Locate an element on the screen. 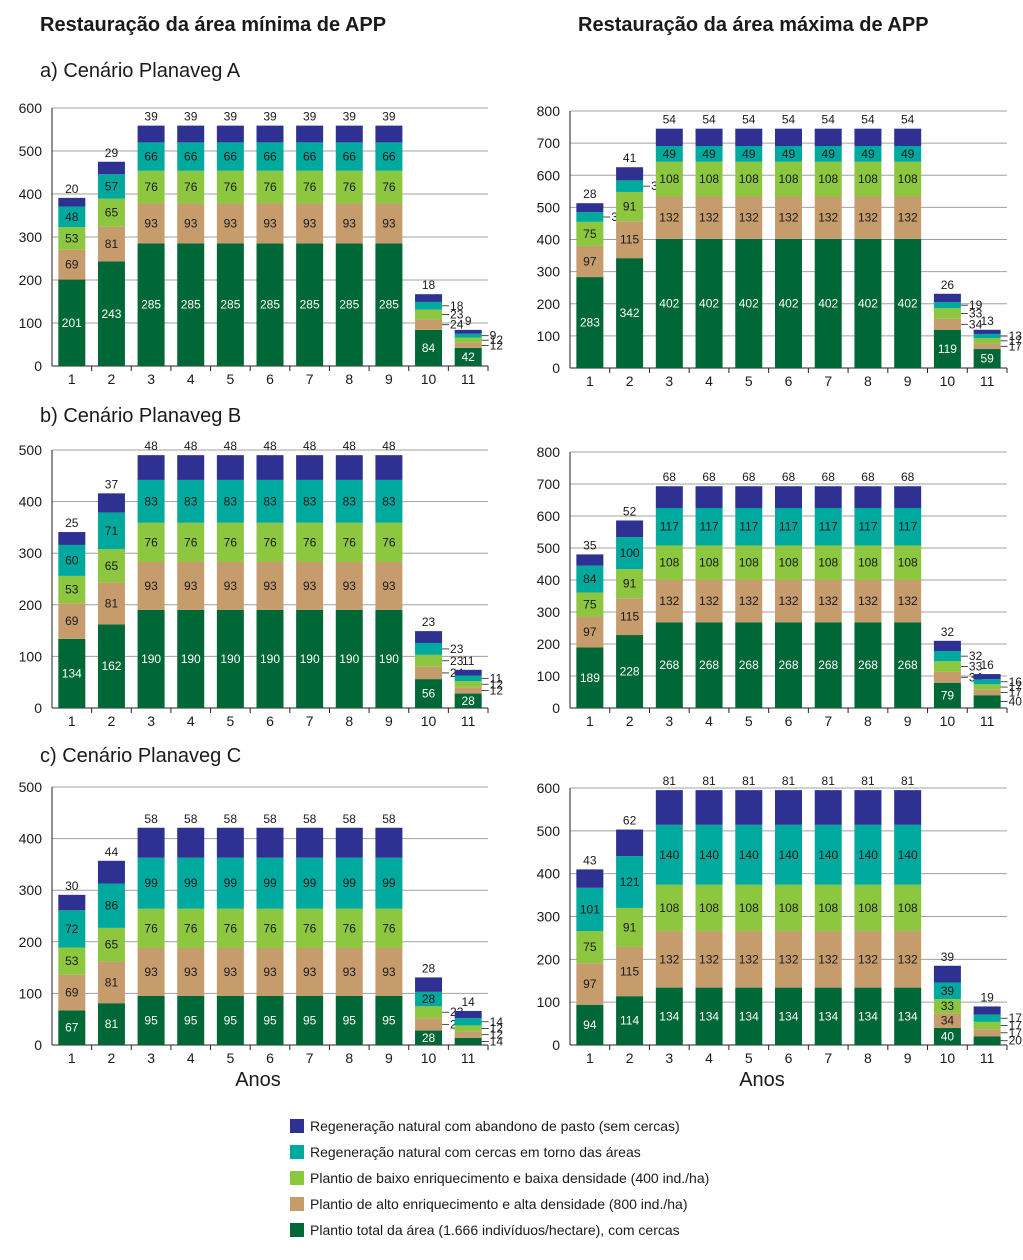 Image resolution: width=1023 pixels, height=1260 pixels. data-label: 97 is located at coordinates (590, 632).